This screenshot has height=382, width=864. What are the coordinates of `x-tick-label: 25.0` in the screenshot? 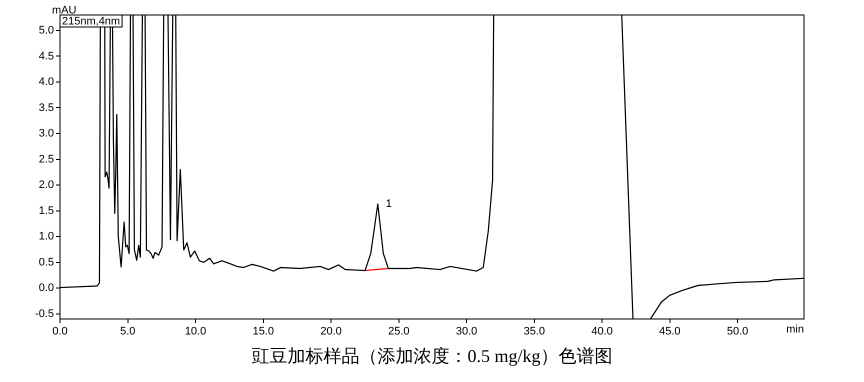 It's located at (399, 332).